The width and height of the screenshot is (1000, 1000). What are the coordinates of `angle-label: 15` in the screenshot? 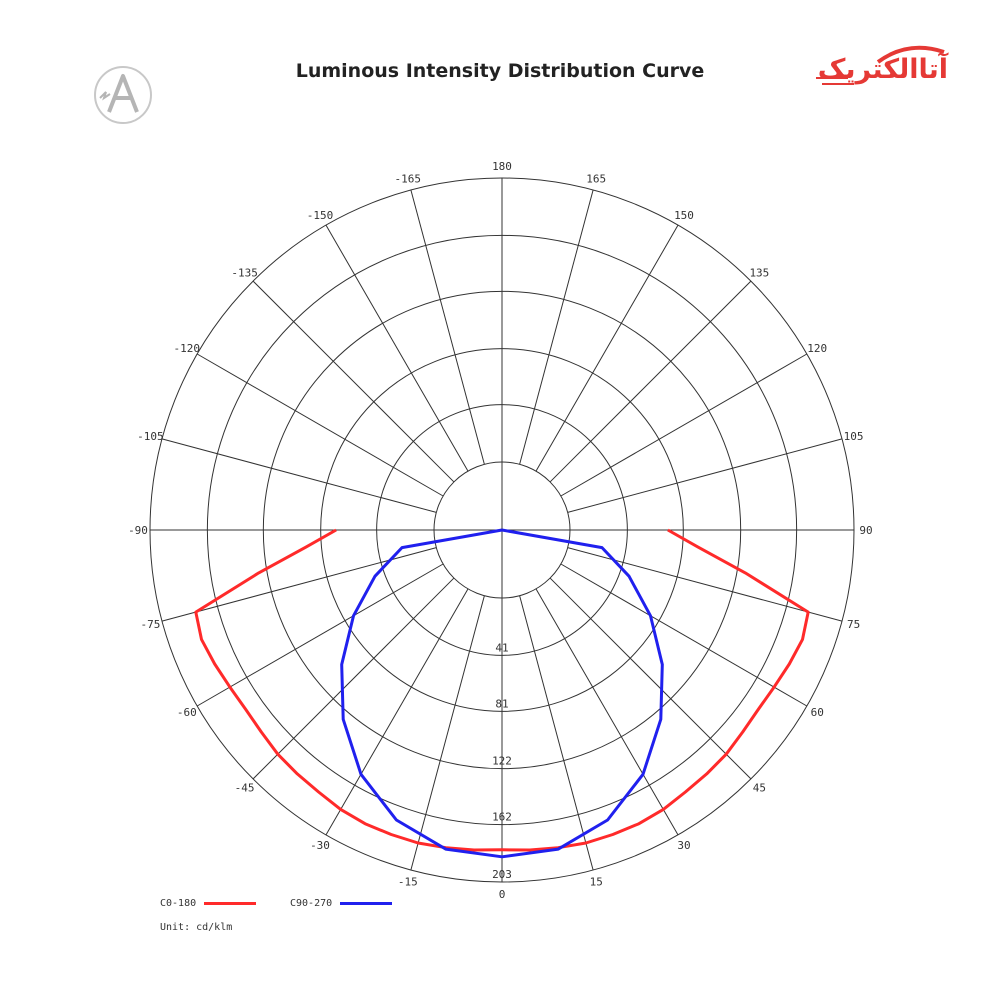 It's located at (596, 882).